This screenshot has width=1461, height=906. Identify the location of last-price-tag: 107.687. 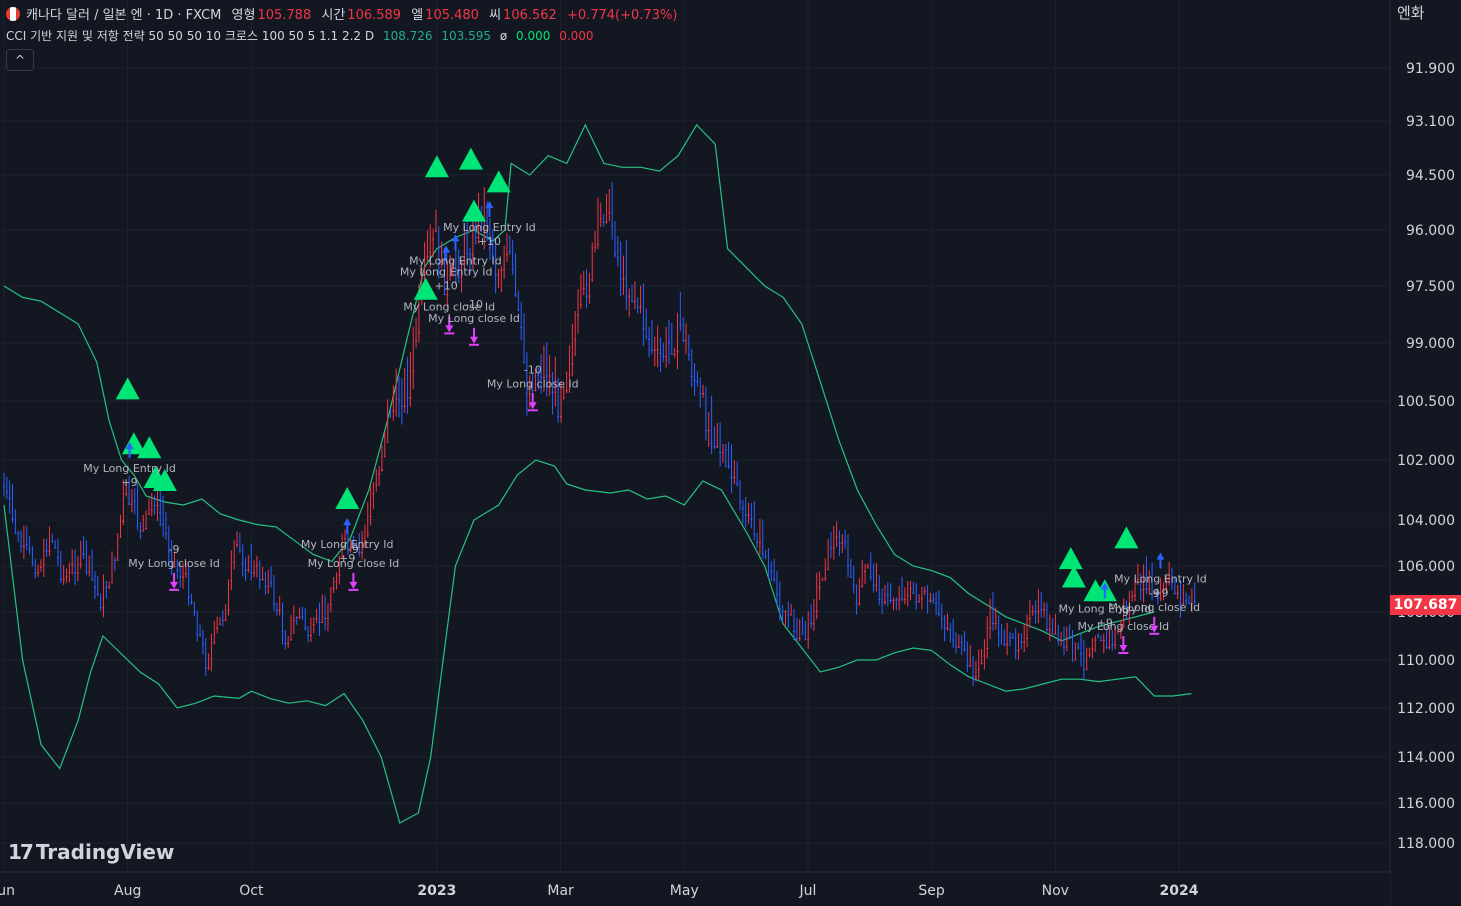
(1425, 604).